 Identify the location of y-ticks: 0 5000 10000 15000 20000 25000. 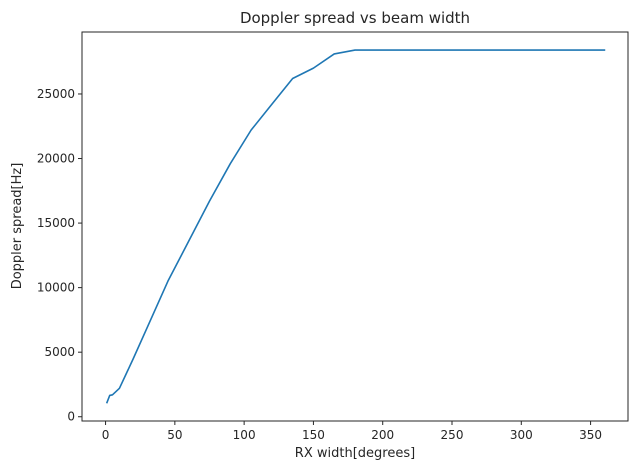
(59, 255).